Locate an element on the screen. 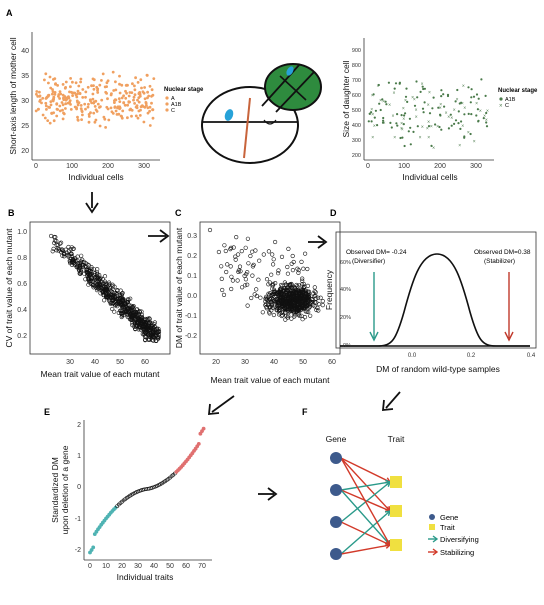  gene-column-header: Gene is located at coordinates (336, 439).